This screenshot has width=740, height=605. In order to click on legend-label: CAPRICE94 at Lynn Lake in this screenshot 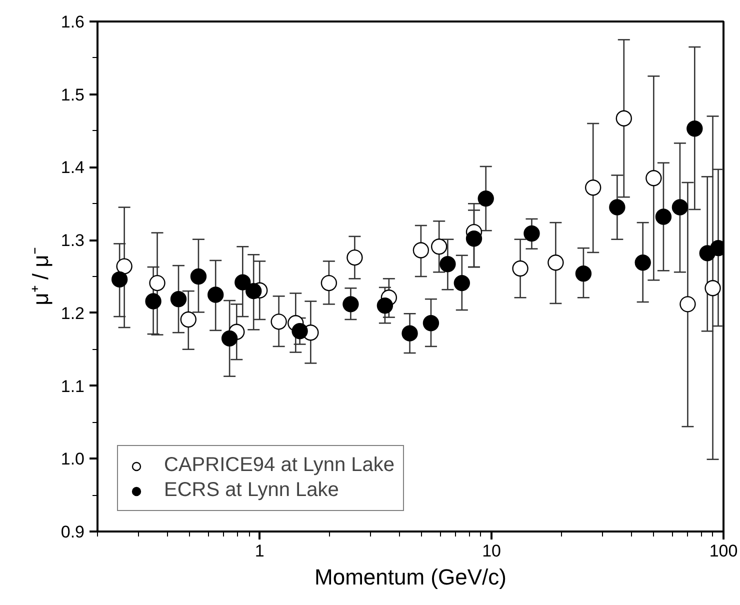, I will do `click(279, 465)`.